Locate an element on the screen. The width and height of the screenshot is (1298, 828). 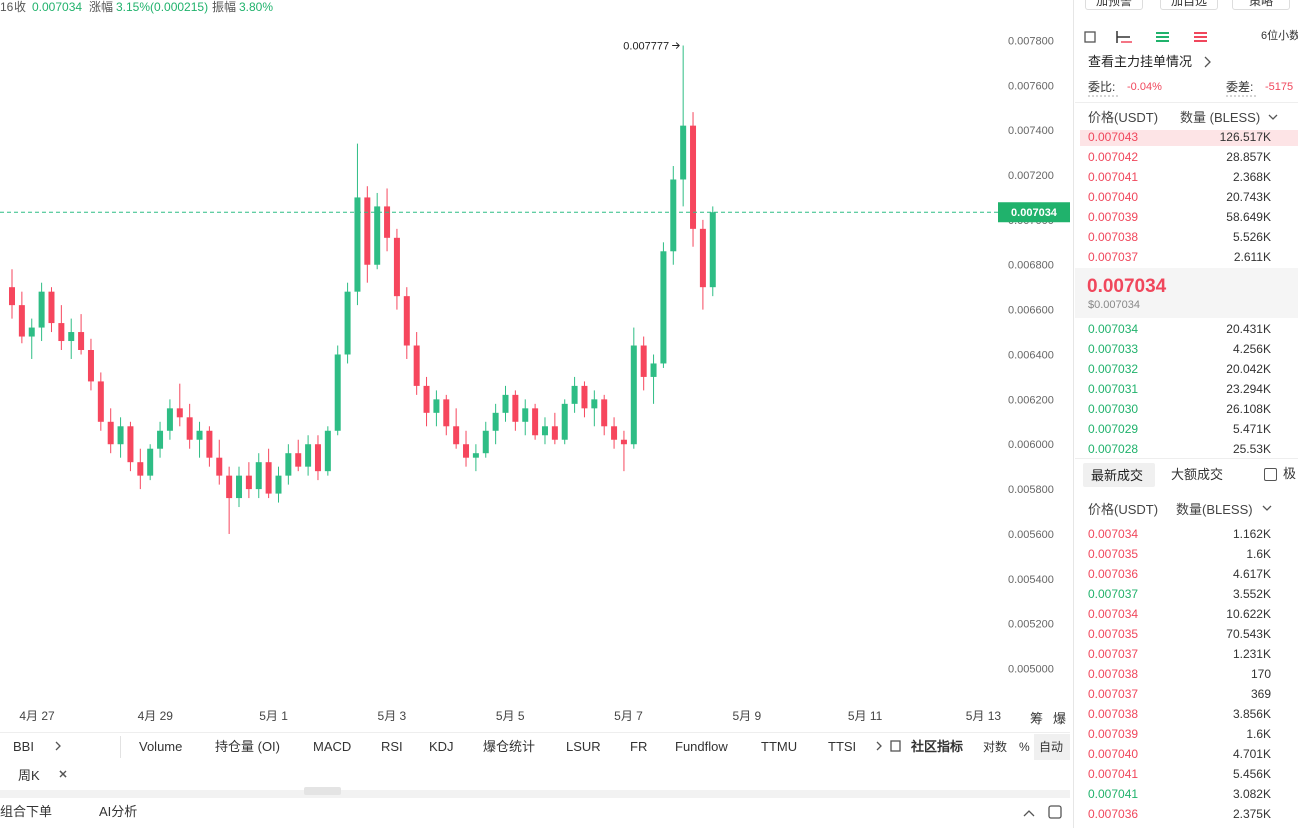
trades-tab: 大额成交 is located at coordinates (1197, 474).